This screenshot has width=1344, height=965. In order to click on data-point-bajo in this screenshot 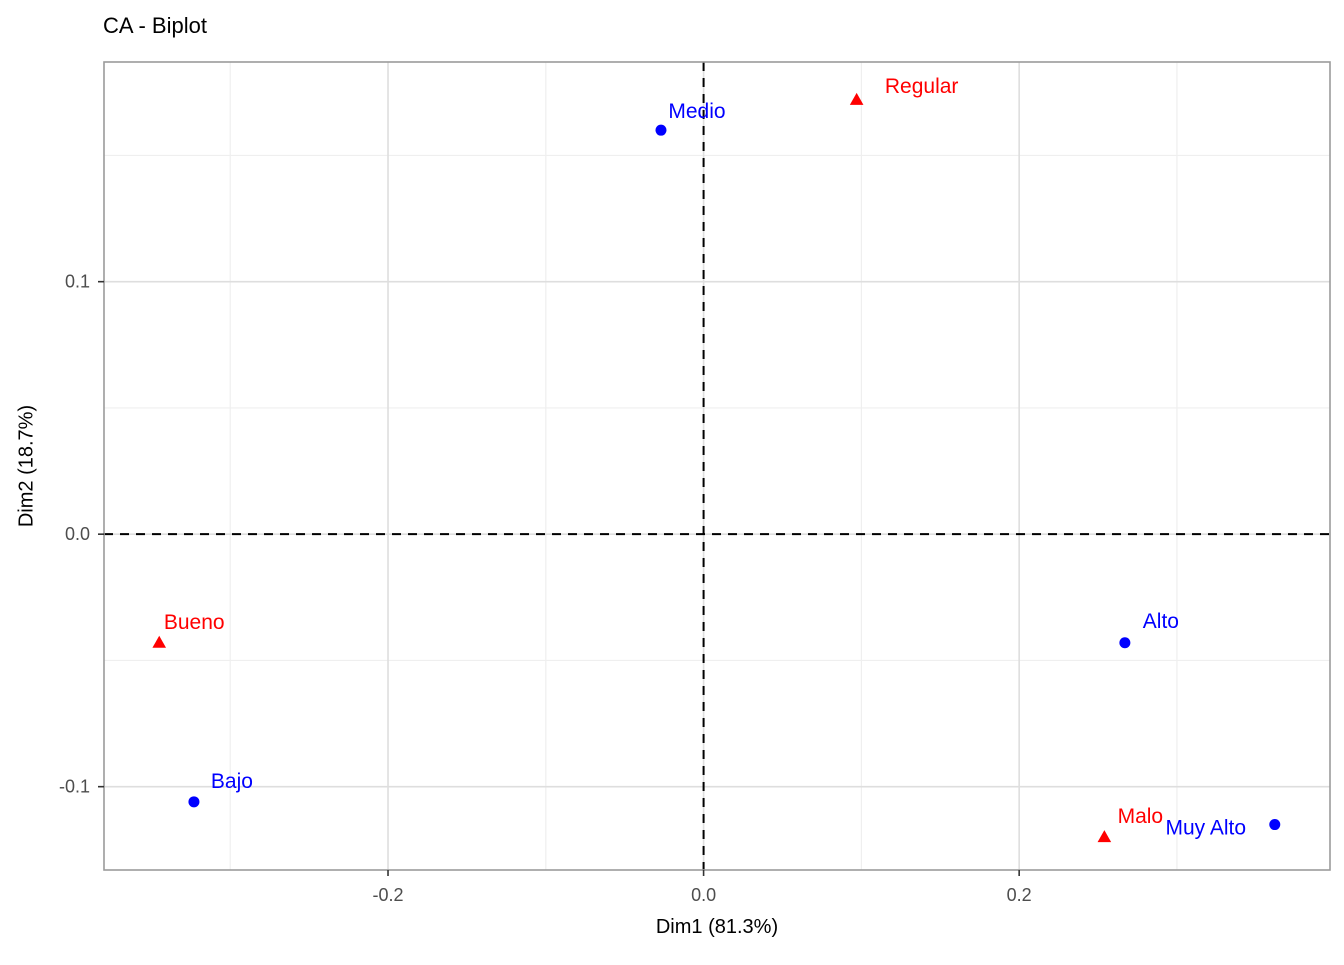, I will do `click(194, 802)`.